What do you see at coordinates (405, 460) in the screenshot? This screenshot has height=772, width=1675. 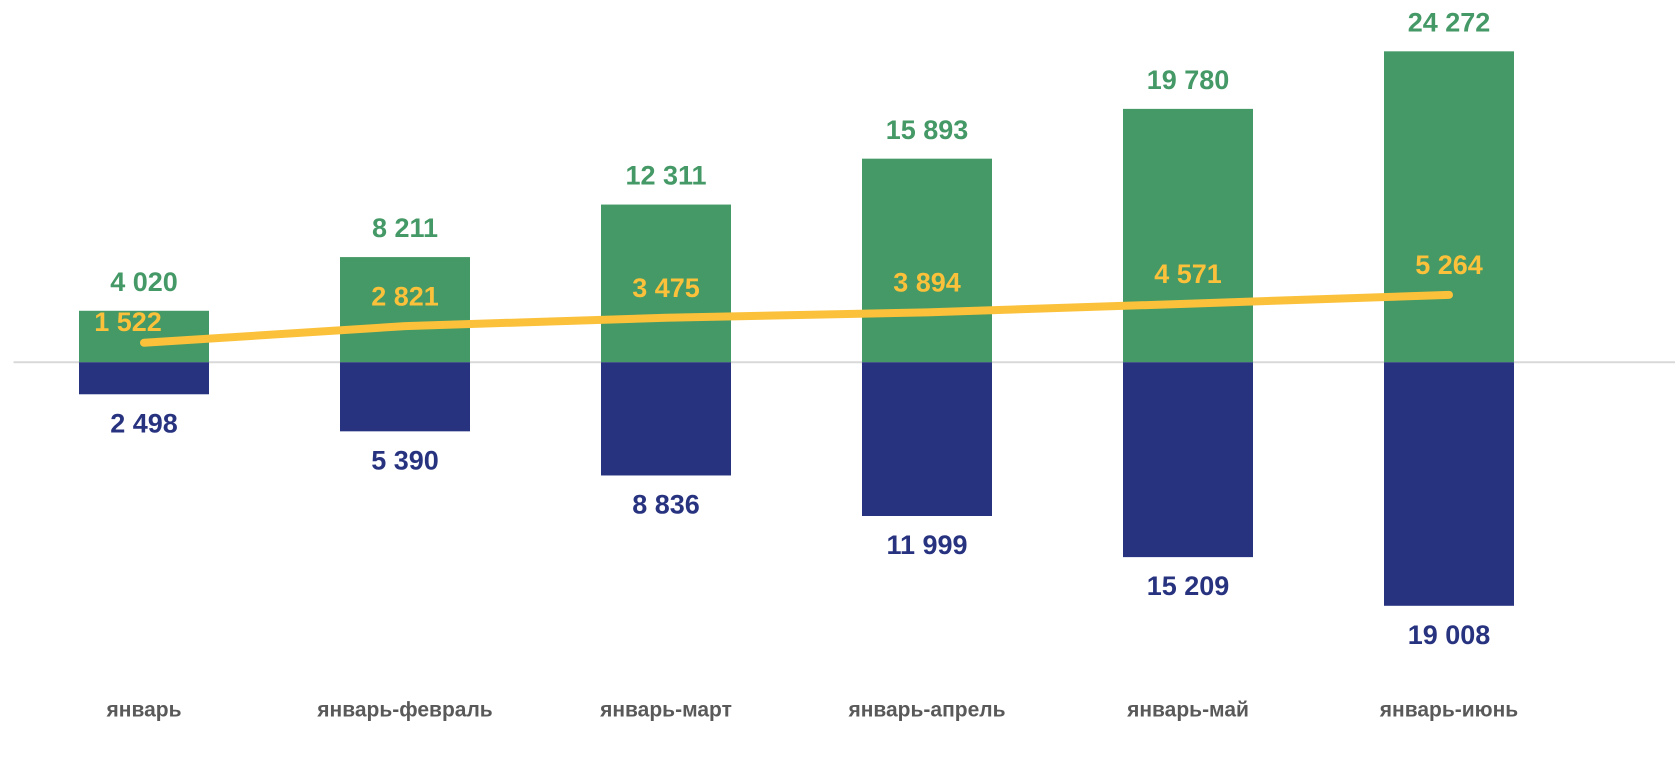 I see `data-label: 5 390` at bounding box center [405, 460].